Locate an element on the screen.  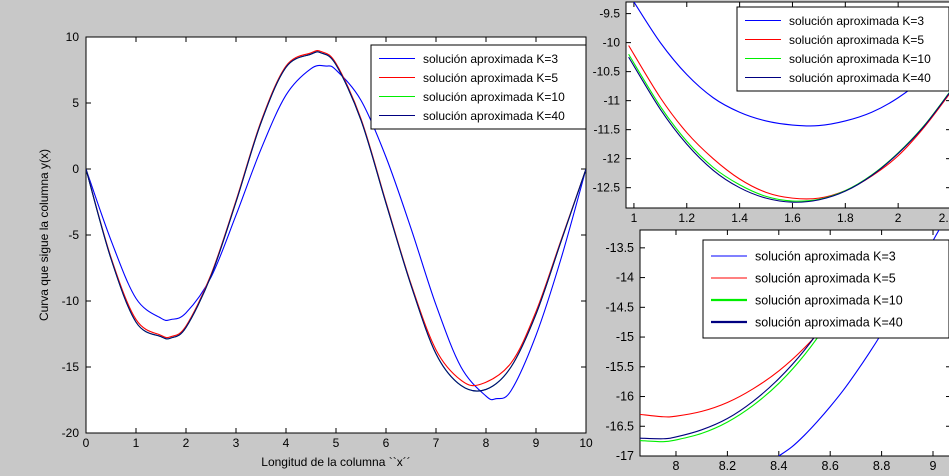
y-tick-label: -11.5 is located at coordinates (607, 130).